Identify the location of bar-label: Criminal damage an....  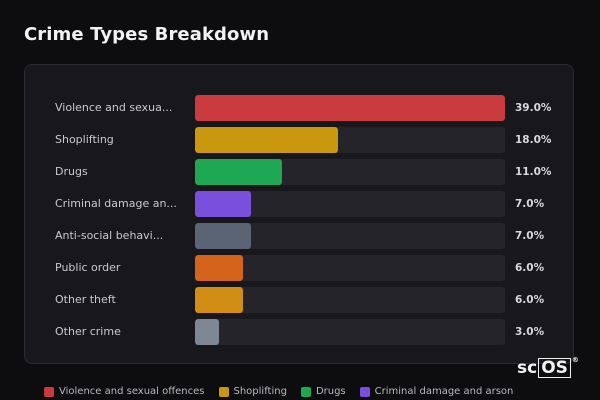
(116, 203).